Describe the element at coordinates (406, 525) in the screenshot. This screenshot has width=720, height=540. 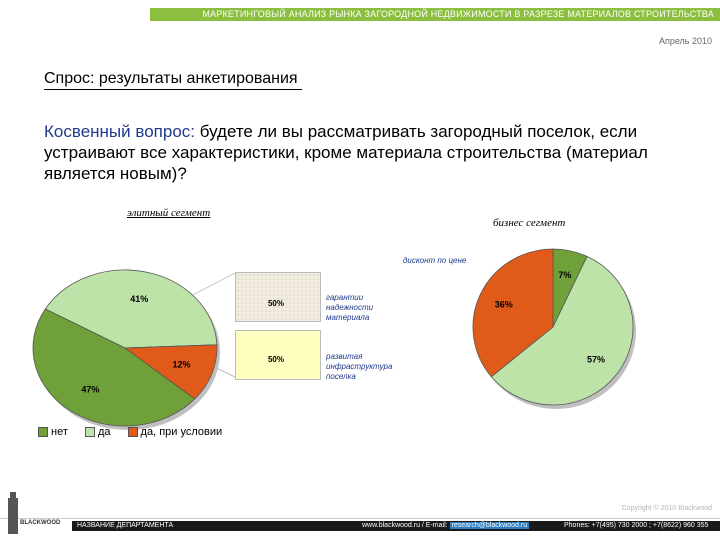
I see `website-link: www.blackwood.ru / E-mail:` at that location.